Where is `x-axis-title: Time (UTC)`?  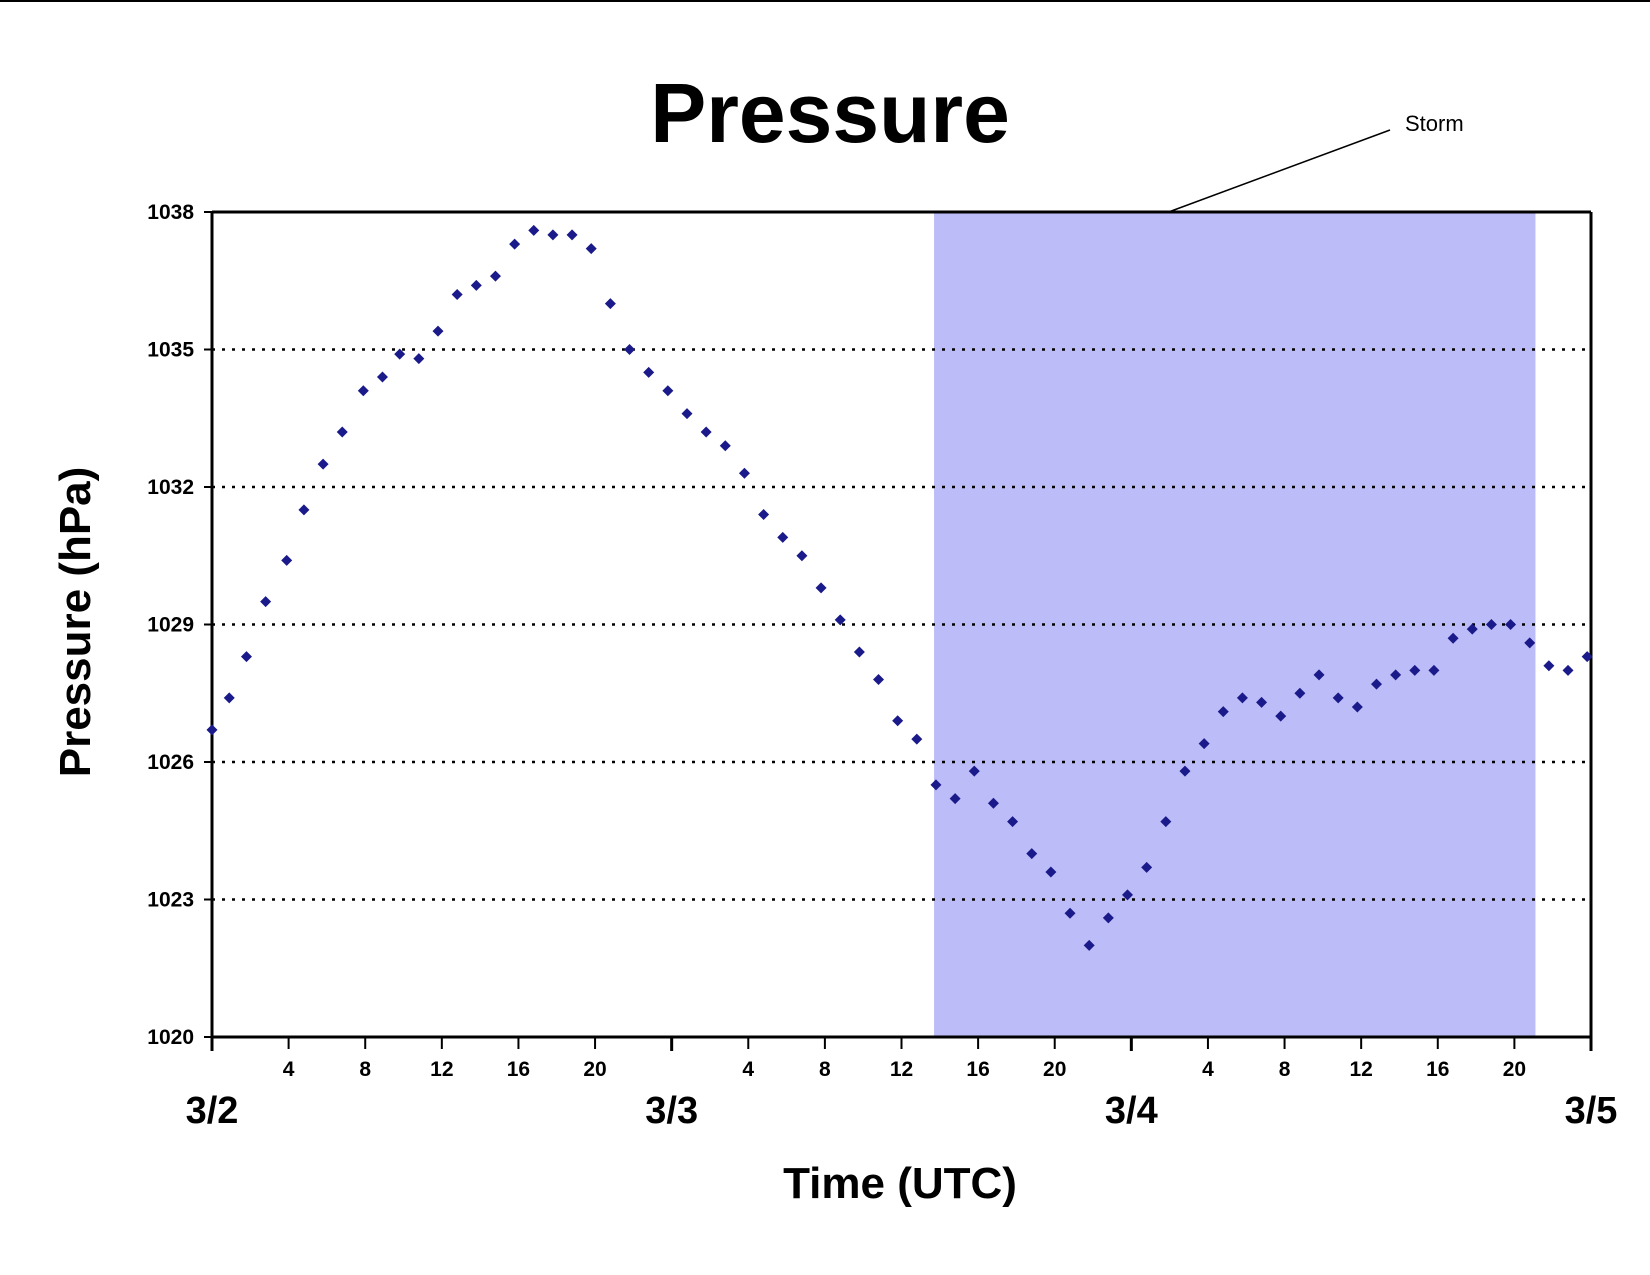
x-axis-title: Time (UTC) is located at coordinates (900, 1183).